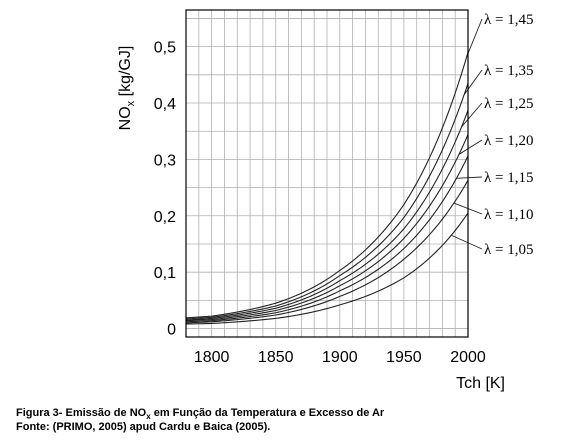 This screenshot has width=566, height=443. Describe the element at coordinates (508, 20) in the screenshot. I see `legend-label: λ = 1,45` at that location.